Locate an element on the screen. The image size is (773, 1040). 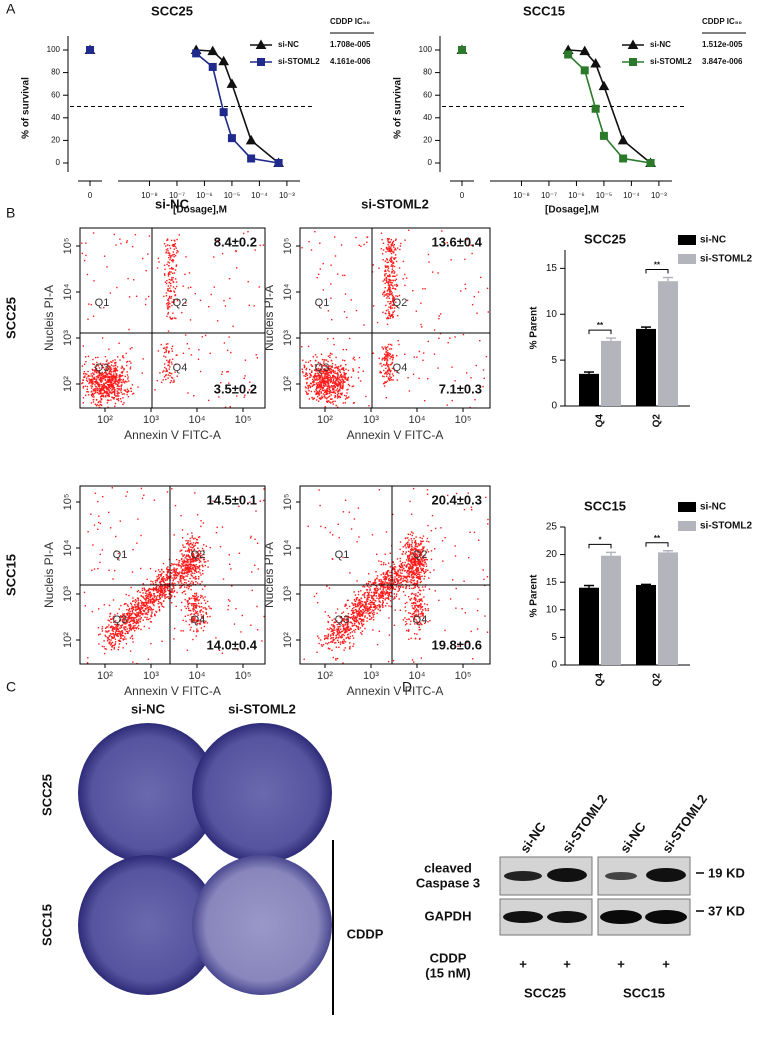
row-label: GAPDH is located at coordinates (448, 915).